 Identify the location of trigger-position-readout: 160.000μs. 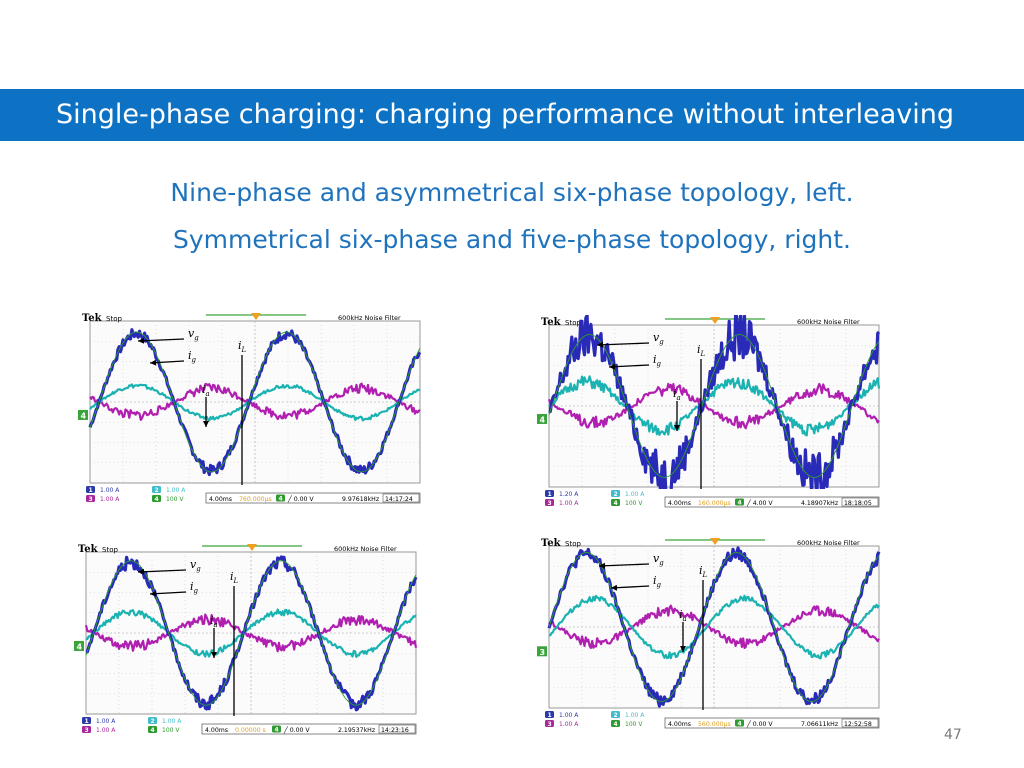
(714, 503).